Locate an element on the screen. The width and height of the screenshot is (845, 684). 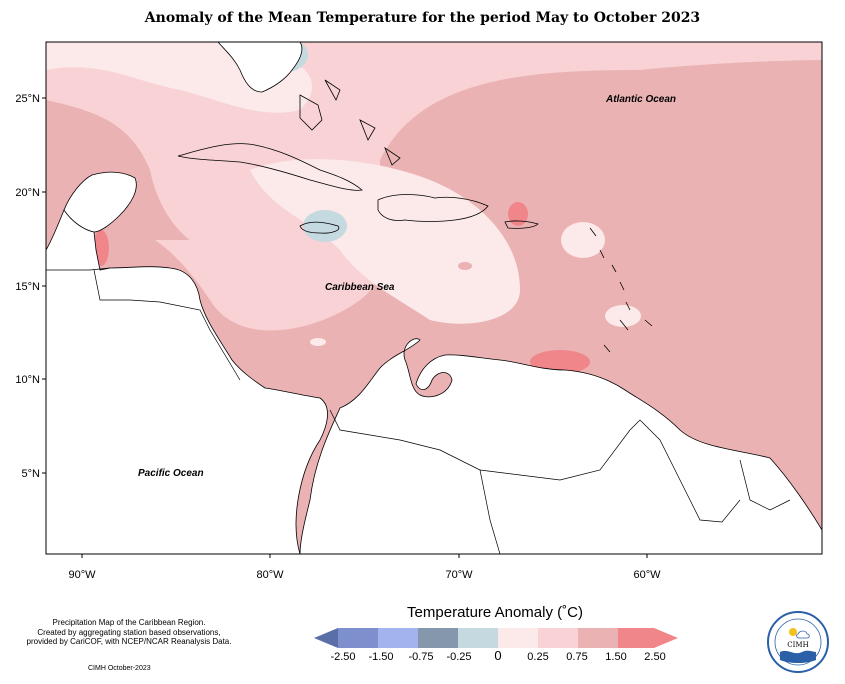
legend-tick-0: -2.50 is located at coordinates (342, 657).